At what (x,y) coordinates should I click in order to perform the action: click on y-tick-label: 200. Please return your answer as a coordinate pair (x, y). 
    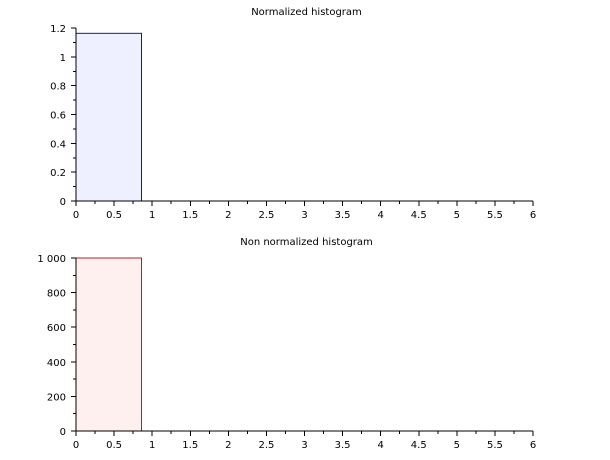
    Looking at the image, I should click on (56, 397).